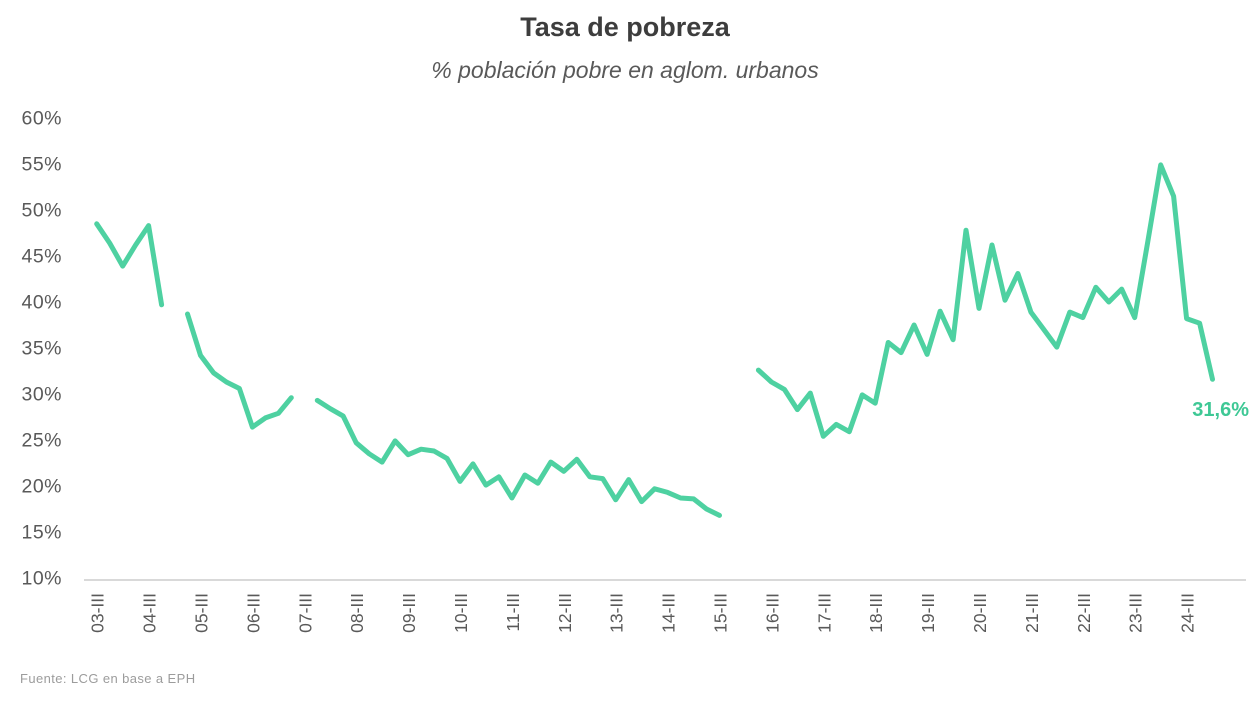 The image size is (1250, 701). I want to click on y-tick-label: 60%, so click(41, 119).